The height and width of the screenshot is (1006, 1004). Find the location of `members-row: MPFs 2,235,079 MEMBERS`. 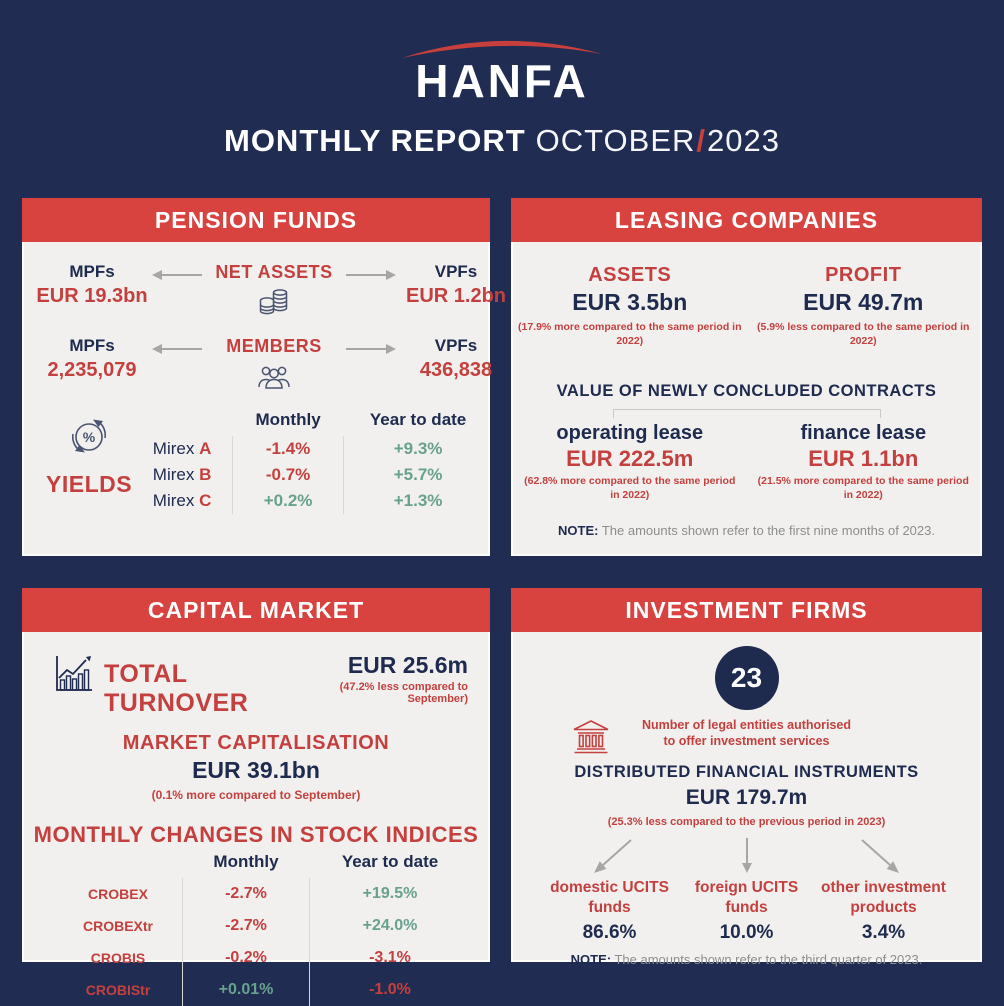

members-row: MPFs 2,235,079 MEMBERS is located at coordinates (258, 365).